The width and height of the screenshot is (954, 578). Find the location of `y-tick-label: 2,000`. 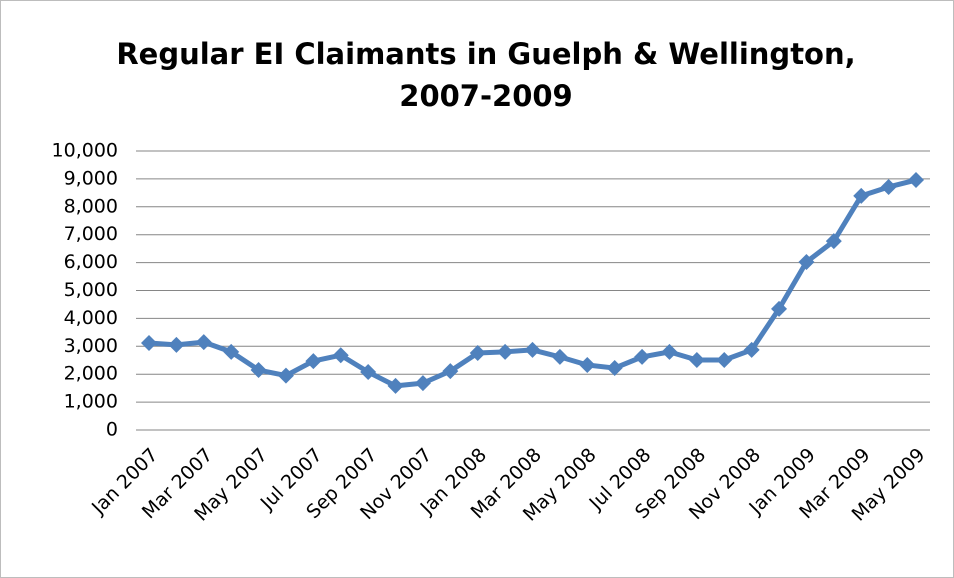

y-tick-label: 2,000 is located at coordinates (91, 374).